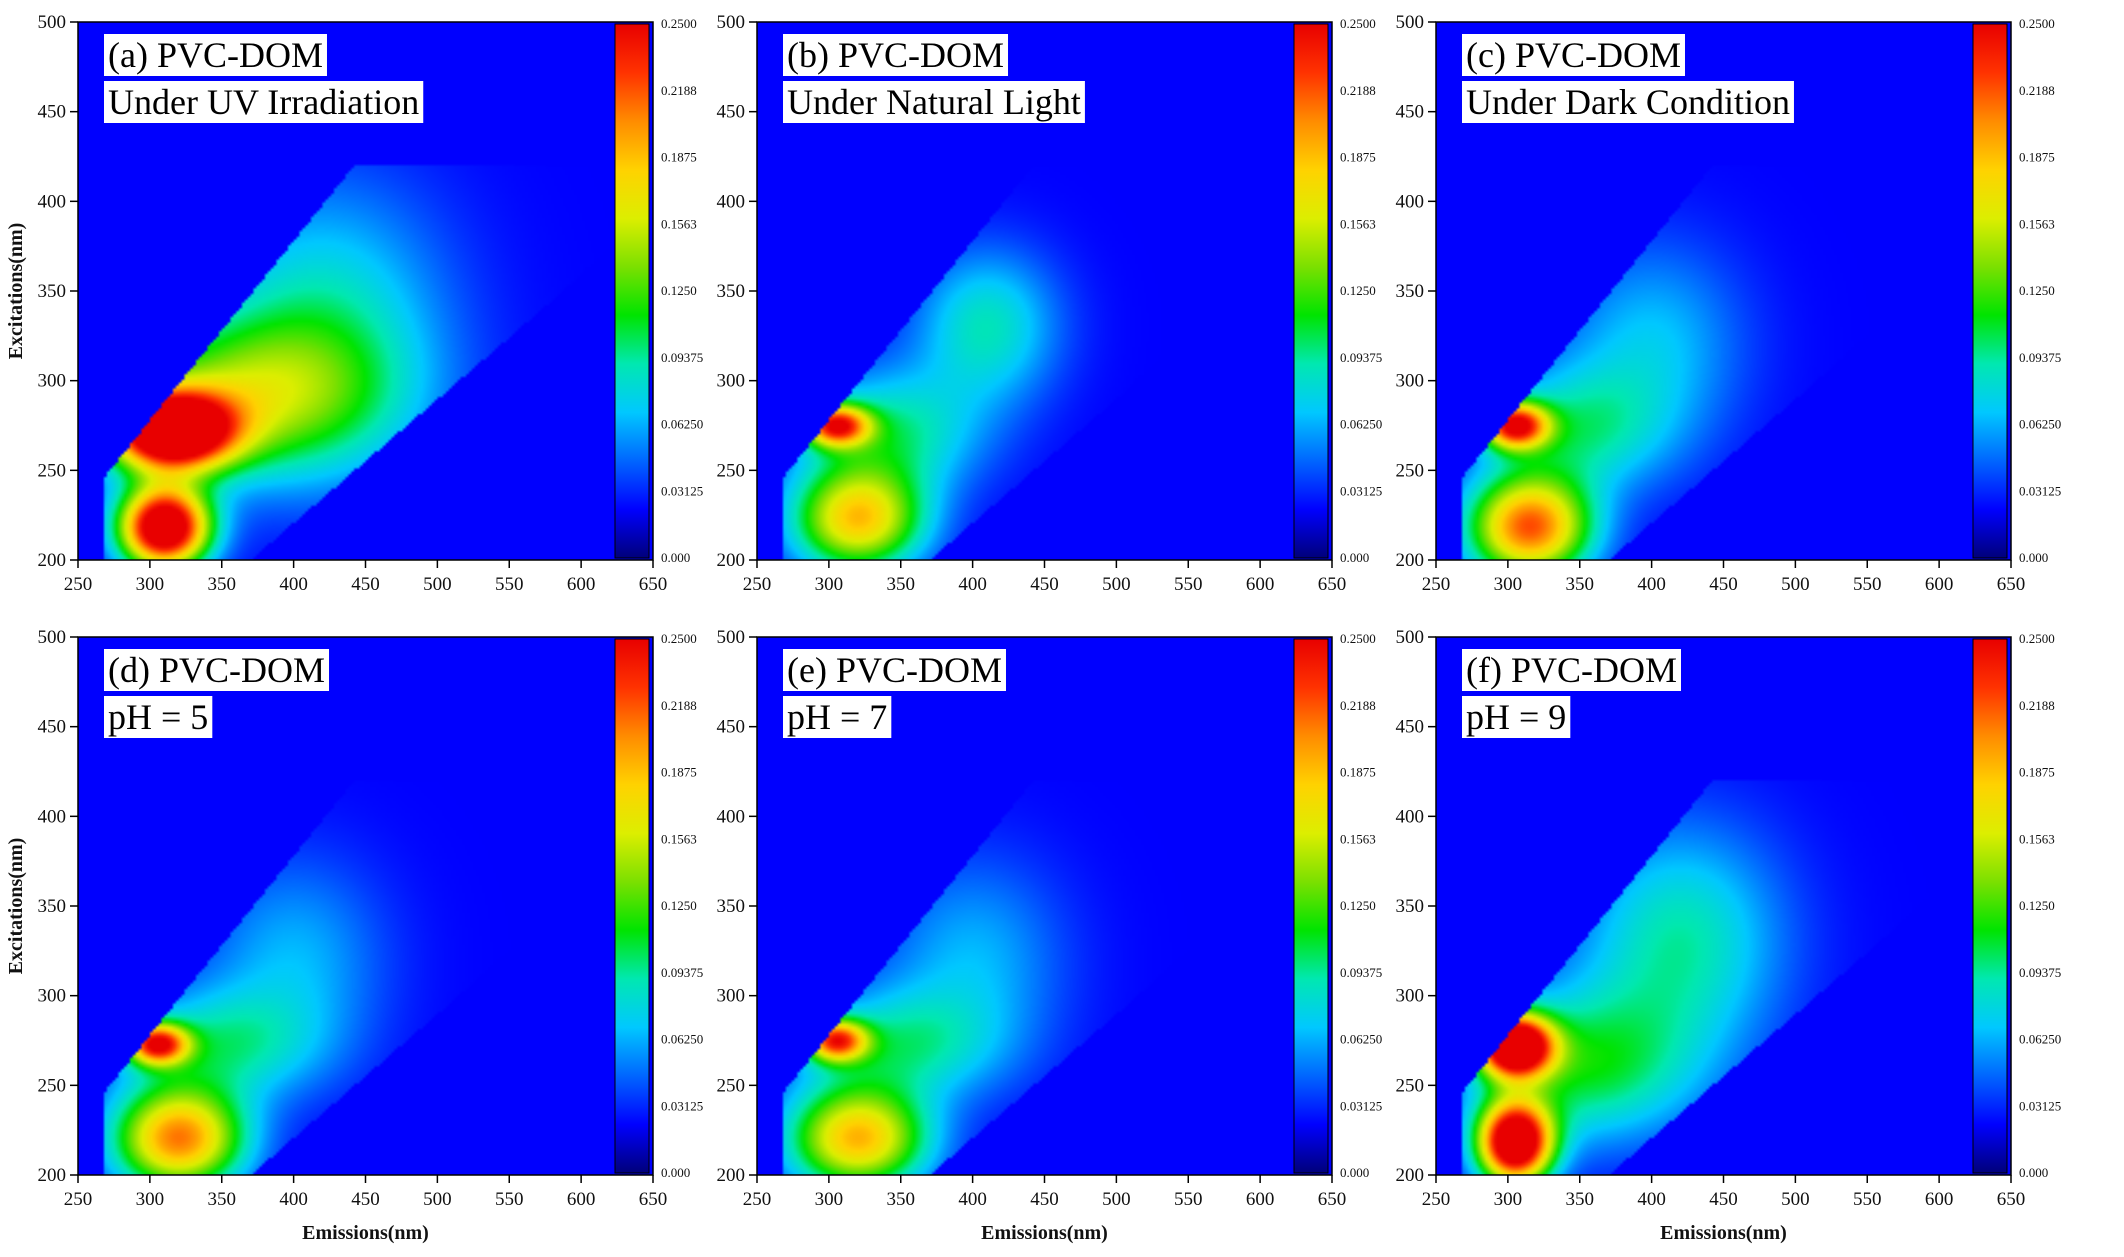 The height and width of the screenshot is (1257, 2124). Describe the element at coordinates (1571, 670) in the screenshot. I see `panel-title: (f) PVC-DOM` at that location.